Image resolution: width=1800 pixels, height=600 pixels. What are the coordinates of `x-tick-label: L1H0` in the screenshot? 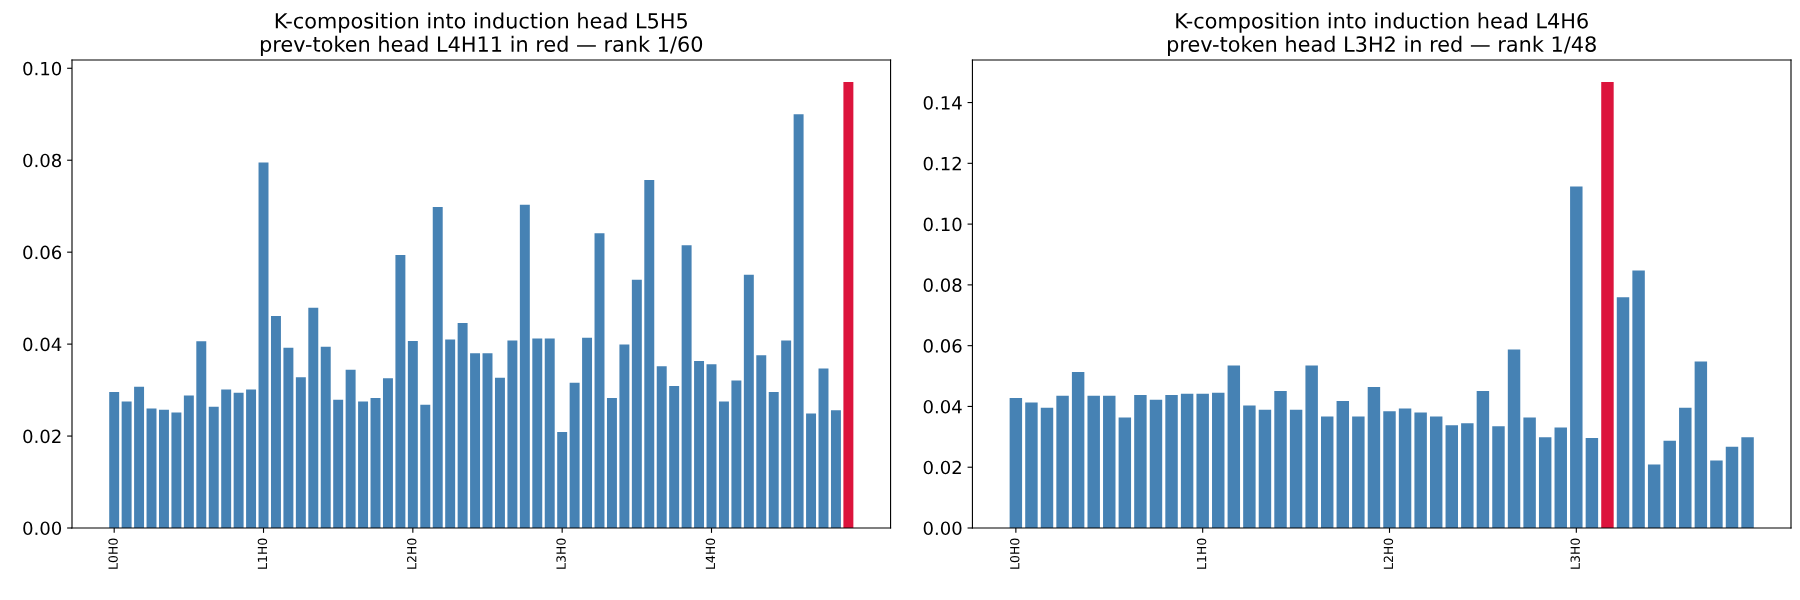 It's located at (1201, 553).